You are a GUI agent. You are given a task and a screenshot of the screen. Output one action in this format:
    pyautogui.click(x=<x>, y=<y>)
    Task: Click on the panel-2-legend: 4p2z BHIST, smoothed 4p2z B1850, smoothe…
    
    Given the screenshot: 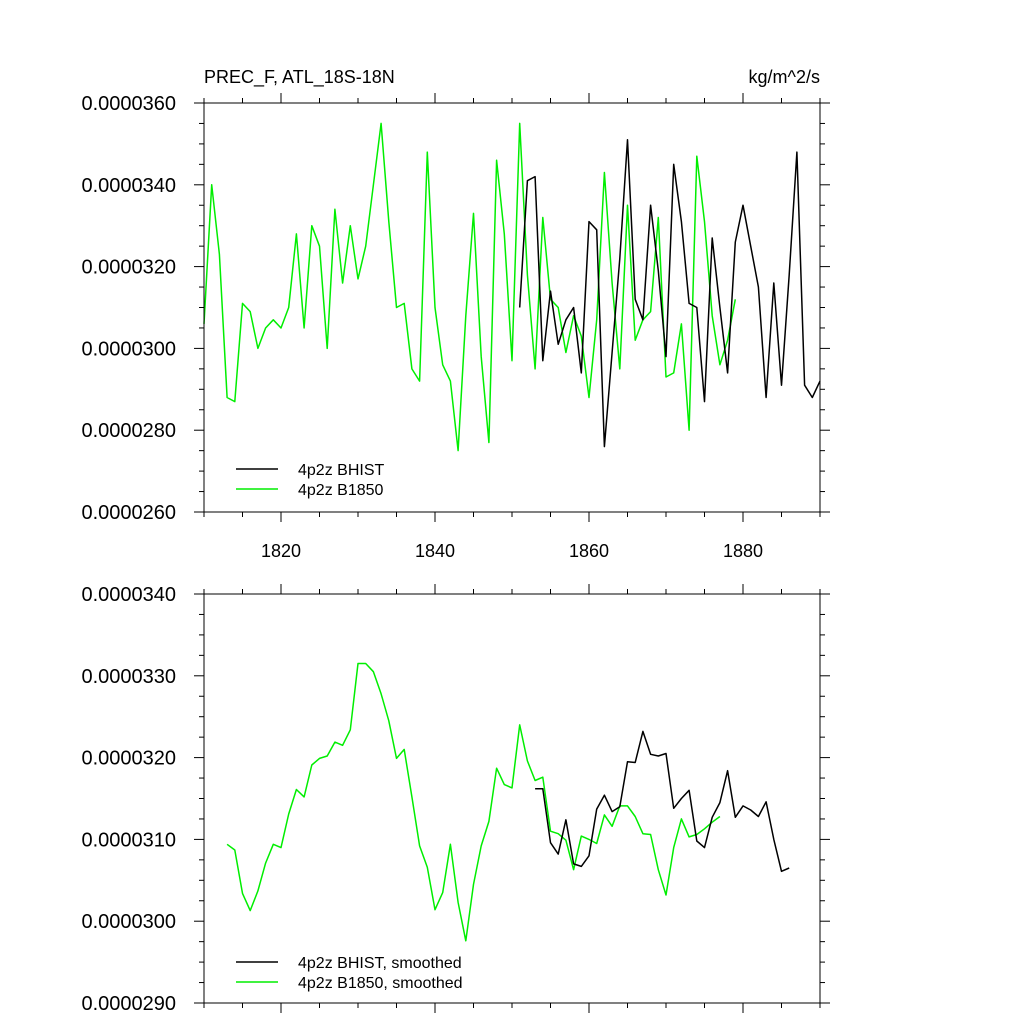 What is the action you would take?
    pyautogui.click(x=349, y=973)
    